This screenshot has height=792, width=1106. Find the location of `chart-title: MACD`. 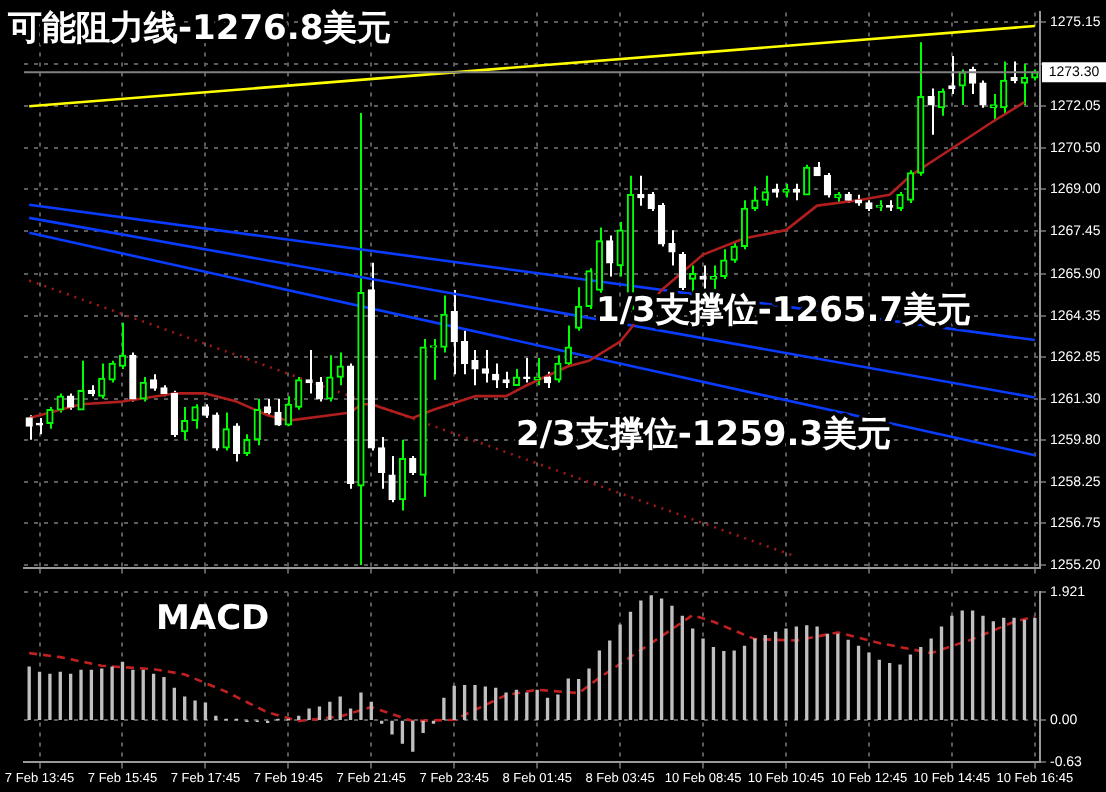

chart-title: MACD is located at coordinates (213, 618).